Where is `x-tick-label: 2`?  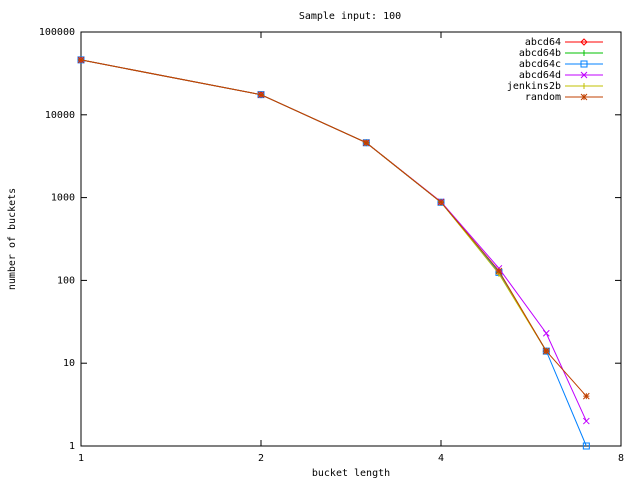
x-tick-label: 2 is located at coordinates (261, 458).